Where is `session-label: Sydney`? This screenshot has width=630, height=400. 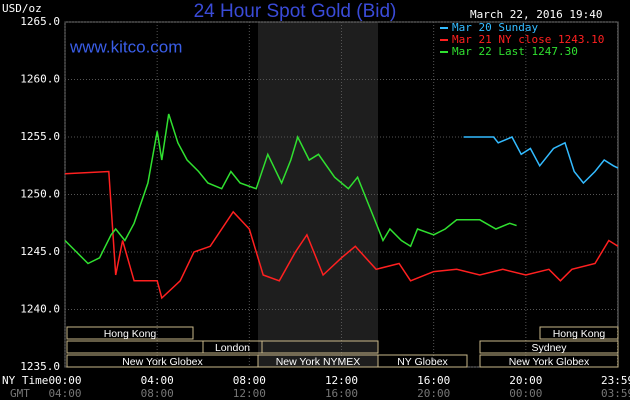
session-label: Sydney is located at coordinates (549, 348).